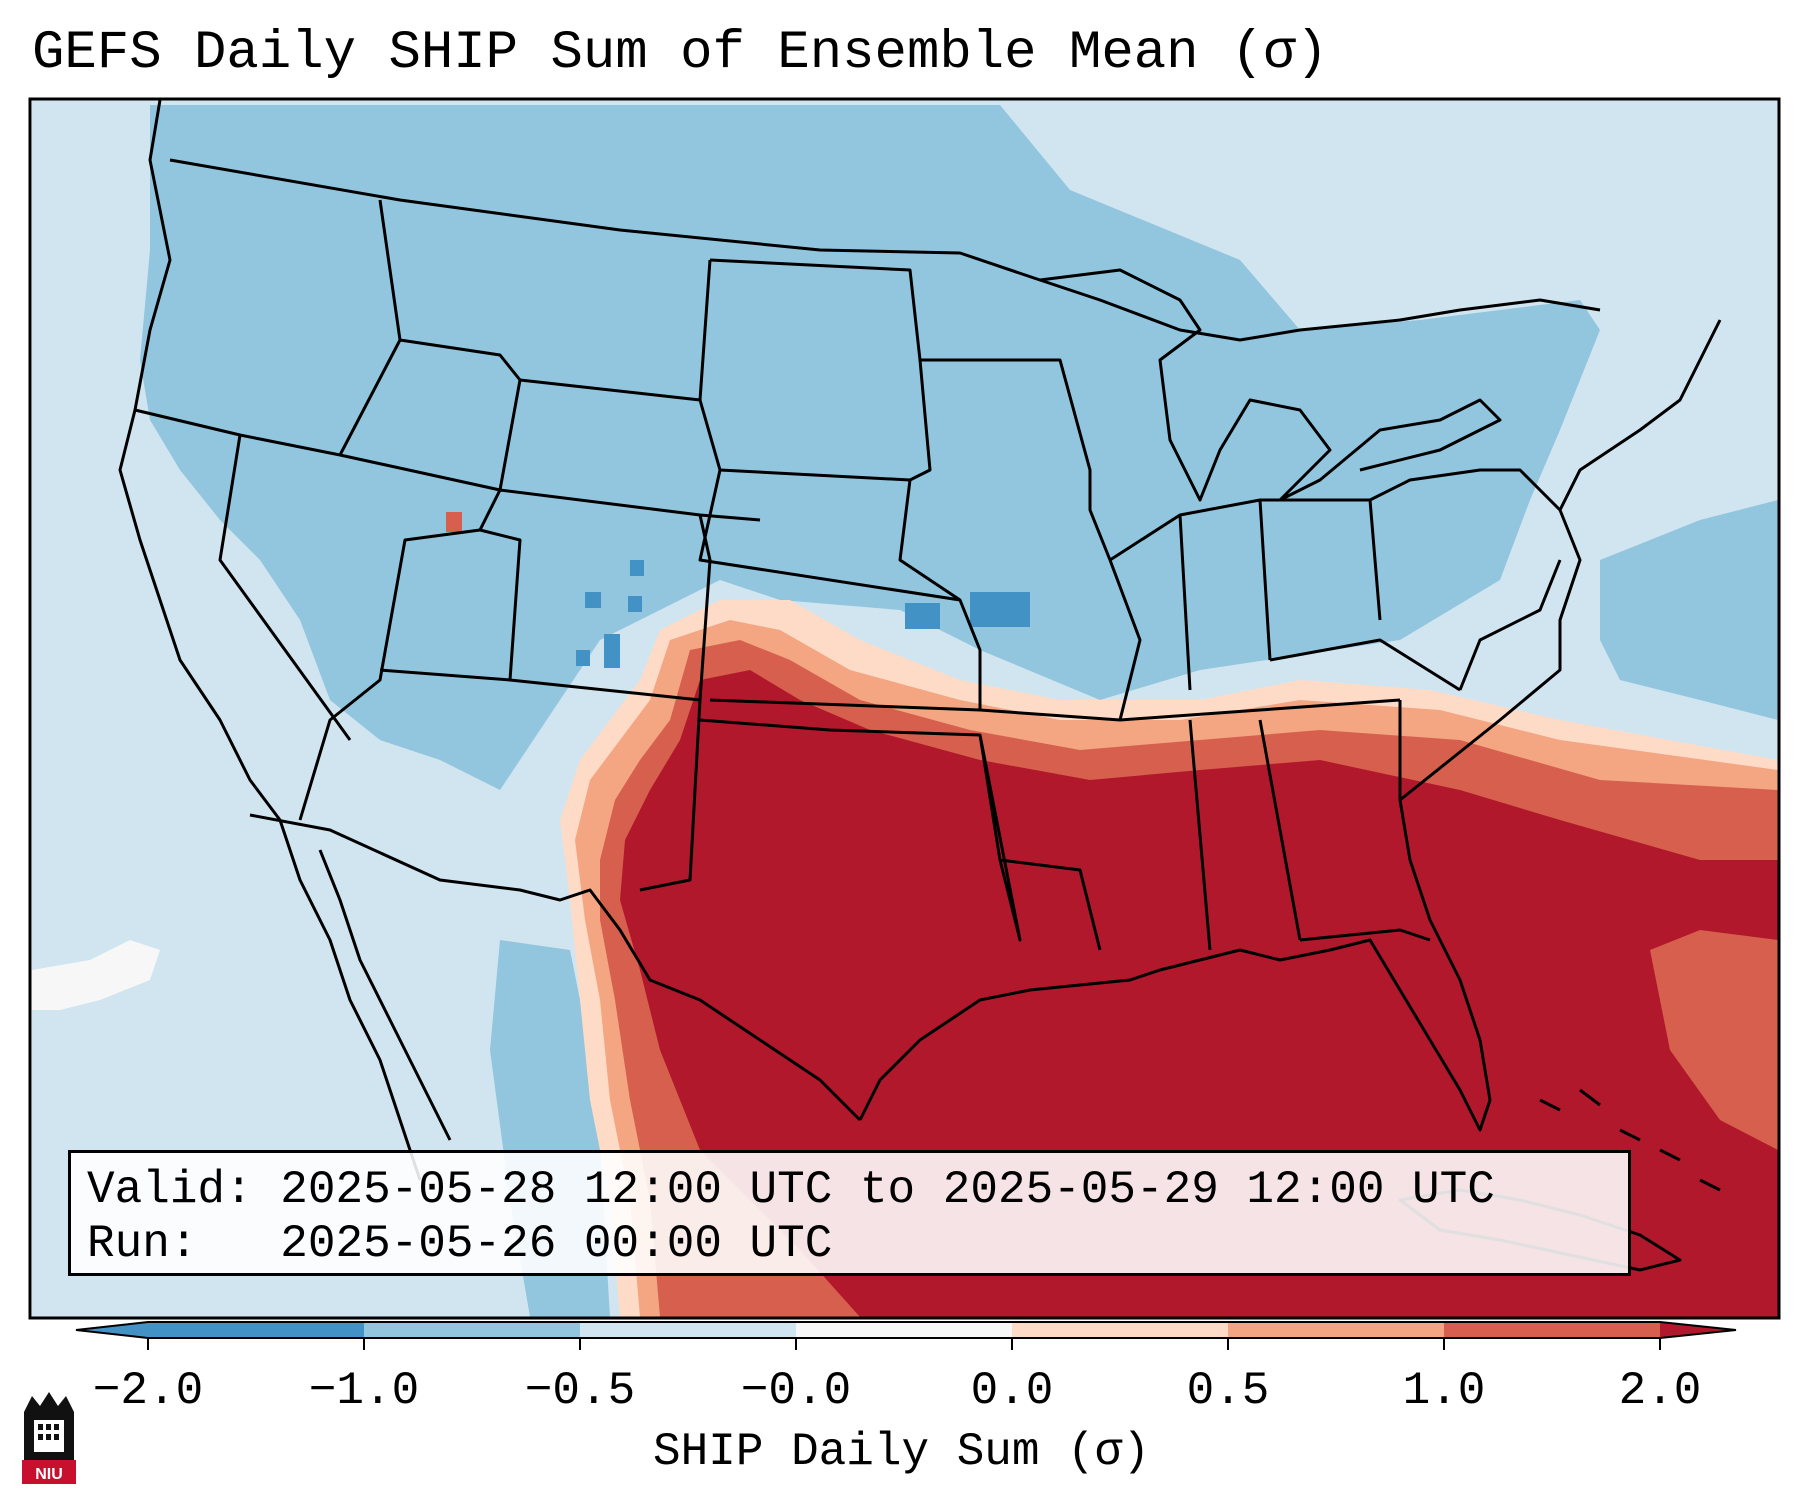 This screenshot has height=1506, width=1803. What do you see at coordinates (680, 53) in the screenshot?
I see `figure-title: GEFS Daily SHIP Sum of Ensemble Mean (σ)` at bounding box center [680, 53].